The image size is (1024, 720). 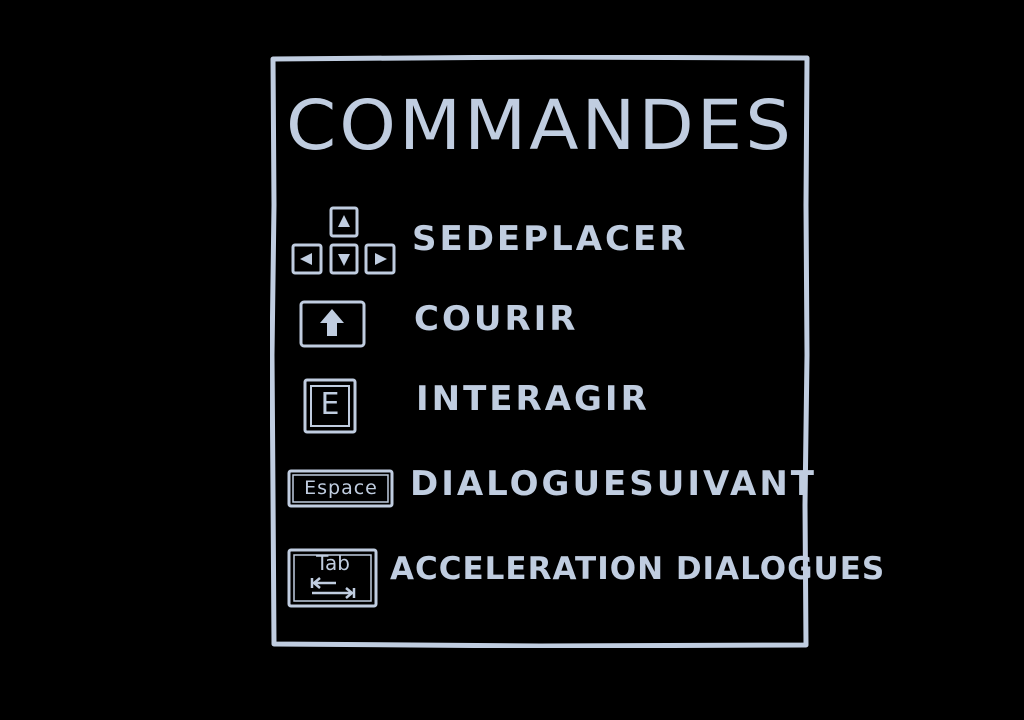 What do you see at coordinates (533, 399) in the screenshot?
I see `control-label-interact: INTERAGIR` at bounding box center [533, 399].